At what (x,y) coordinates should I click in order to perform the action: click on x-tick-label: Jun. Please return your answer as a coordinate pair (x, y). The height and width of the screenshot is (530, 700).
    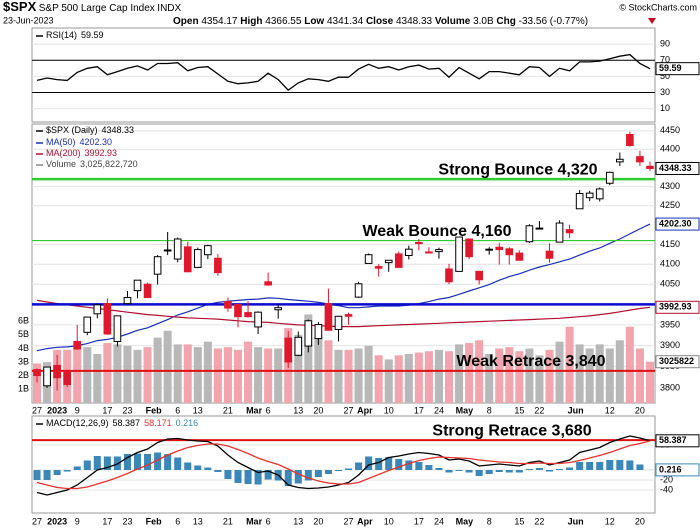
    Looking at the image, I should click on (576, 521).